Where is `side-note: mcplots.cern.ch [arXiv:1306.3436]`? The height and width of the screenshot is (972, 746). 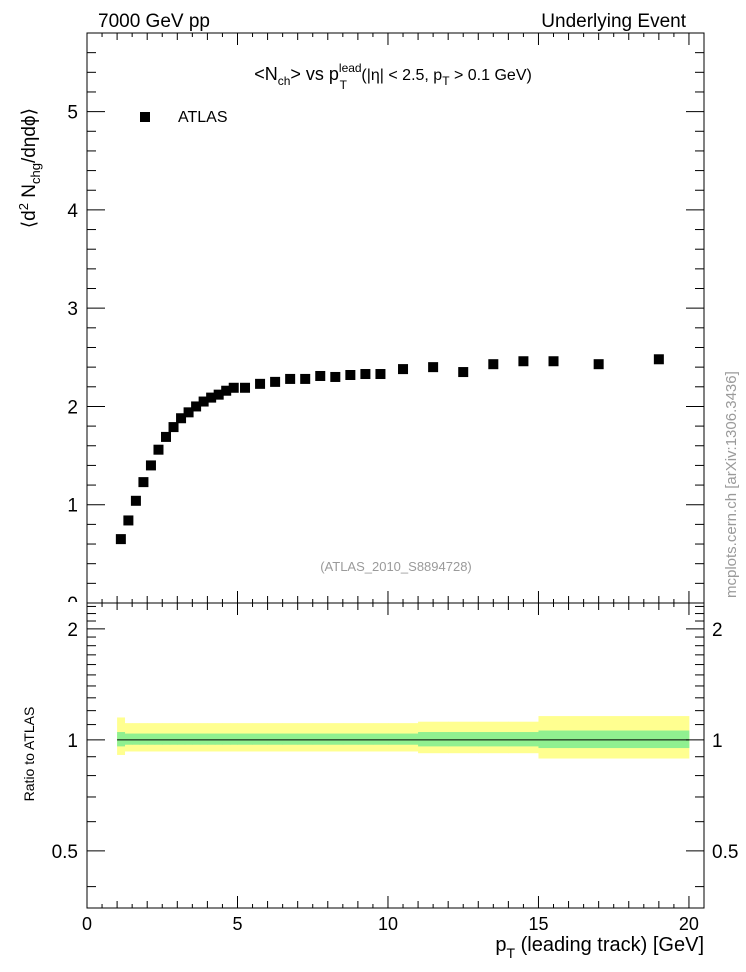
side-note: mcplots.cern.ch [arXiv:1306.3436] is located at coordinates (731, 484).